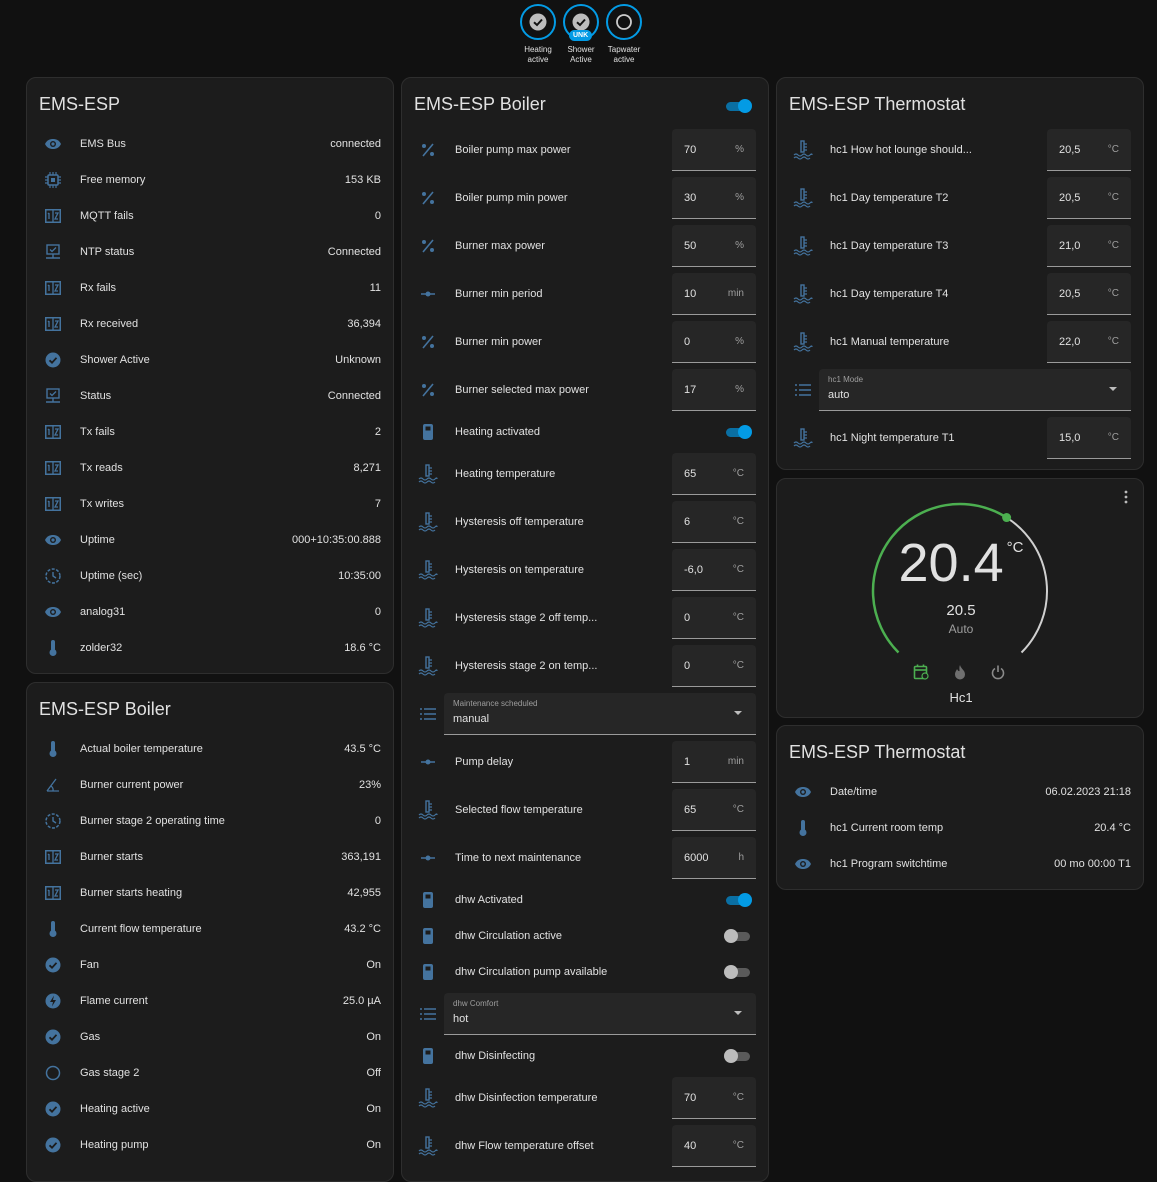 The height and width of the screenshot is (1182, 1157). What do you see at coordinates (53, 216) in the screenshot?
I see `counter-icon` at bounding box center [53, 216].